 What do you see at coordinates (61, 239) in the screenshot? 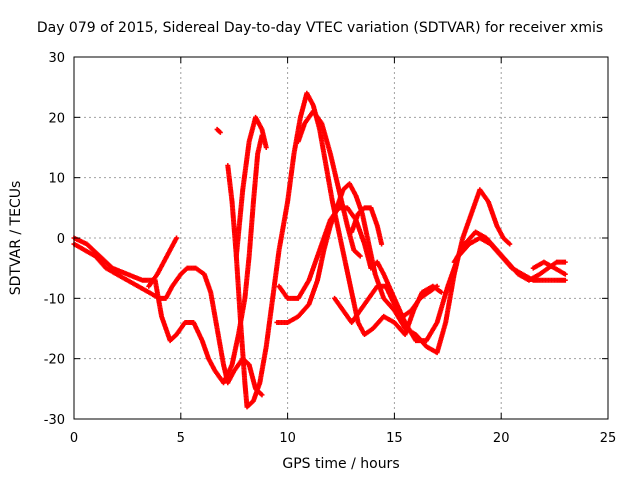
I see `y-tick-label: 0` at bounding box center [61, 239].